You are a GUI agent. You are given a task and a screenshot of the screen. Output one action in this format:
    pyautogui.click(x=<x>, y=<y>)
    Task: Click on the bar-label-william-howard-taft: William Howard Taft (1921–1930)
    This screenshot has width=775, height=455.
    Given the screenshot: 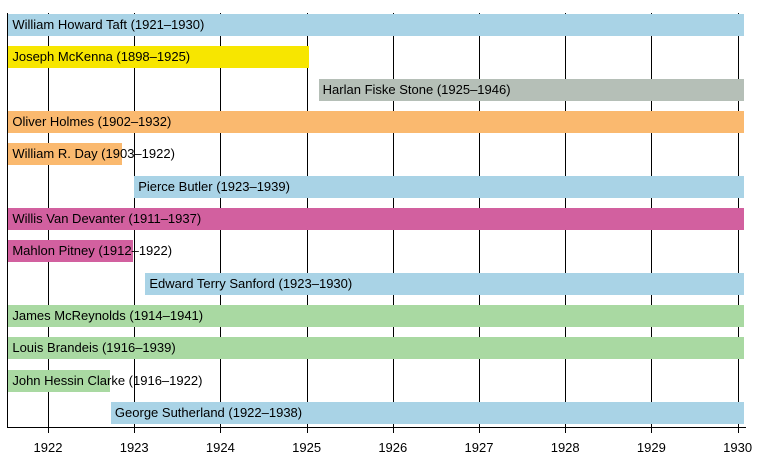 What is the action you would take?
    pyautogui.click(x=108, y=24)
    